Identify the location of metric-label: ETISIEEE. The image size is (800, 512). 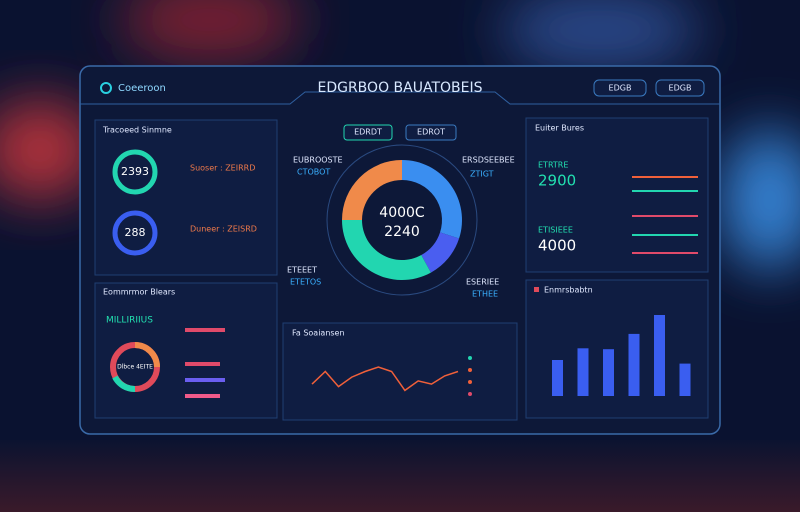
(555, 230).